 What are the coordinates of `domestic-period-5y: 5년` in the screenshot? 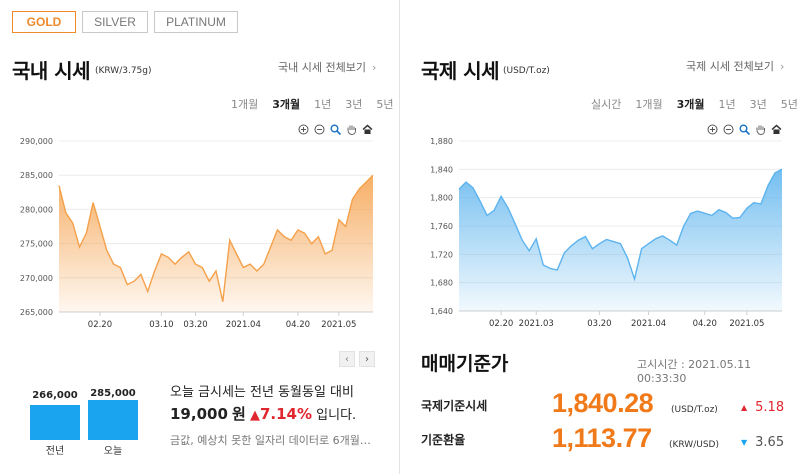 It's located at (385, 104).